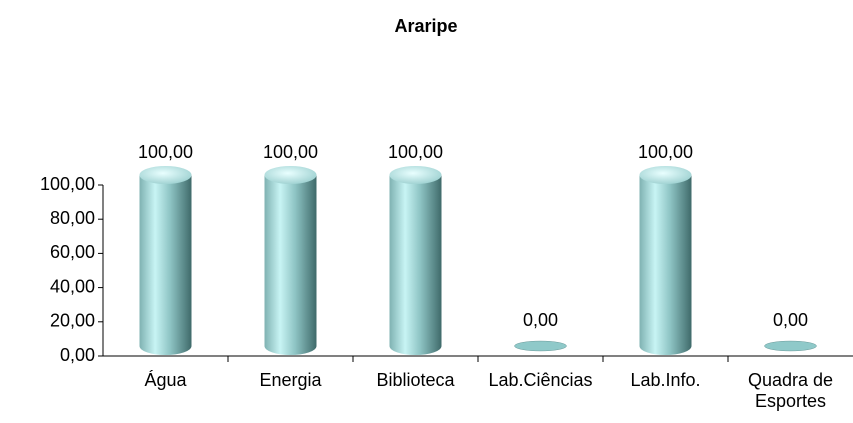  What do you see at coordinates (67, 184) in the screenshot?
I see `y-tick-label: 100,00` at bounding box center [67, 184].